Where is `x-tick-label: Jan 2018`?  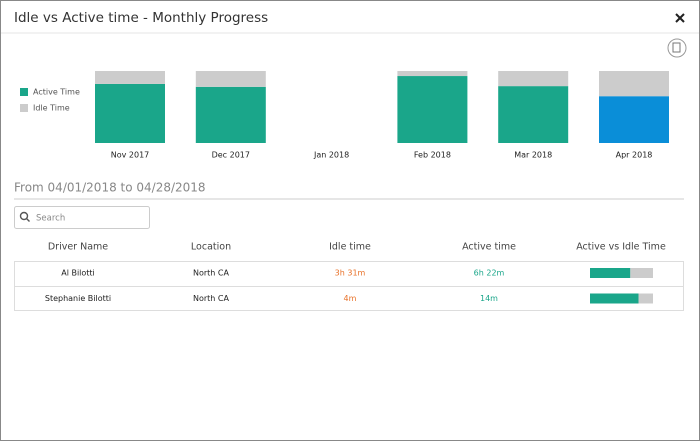
x-tick-label: Jan 2018 is located at coordinates (331, 155).